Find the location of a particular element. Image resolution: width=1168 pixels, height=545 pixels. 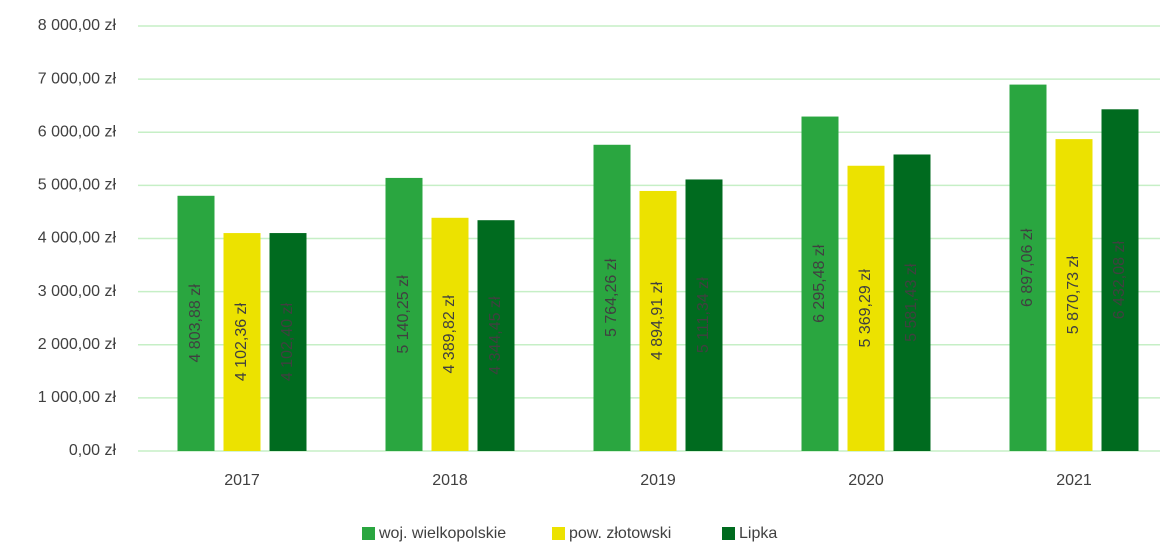

value-label: 5 369,29 zł is located at coordinates (865, 308).